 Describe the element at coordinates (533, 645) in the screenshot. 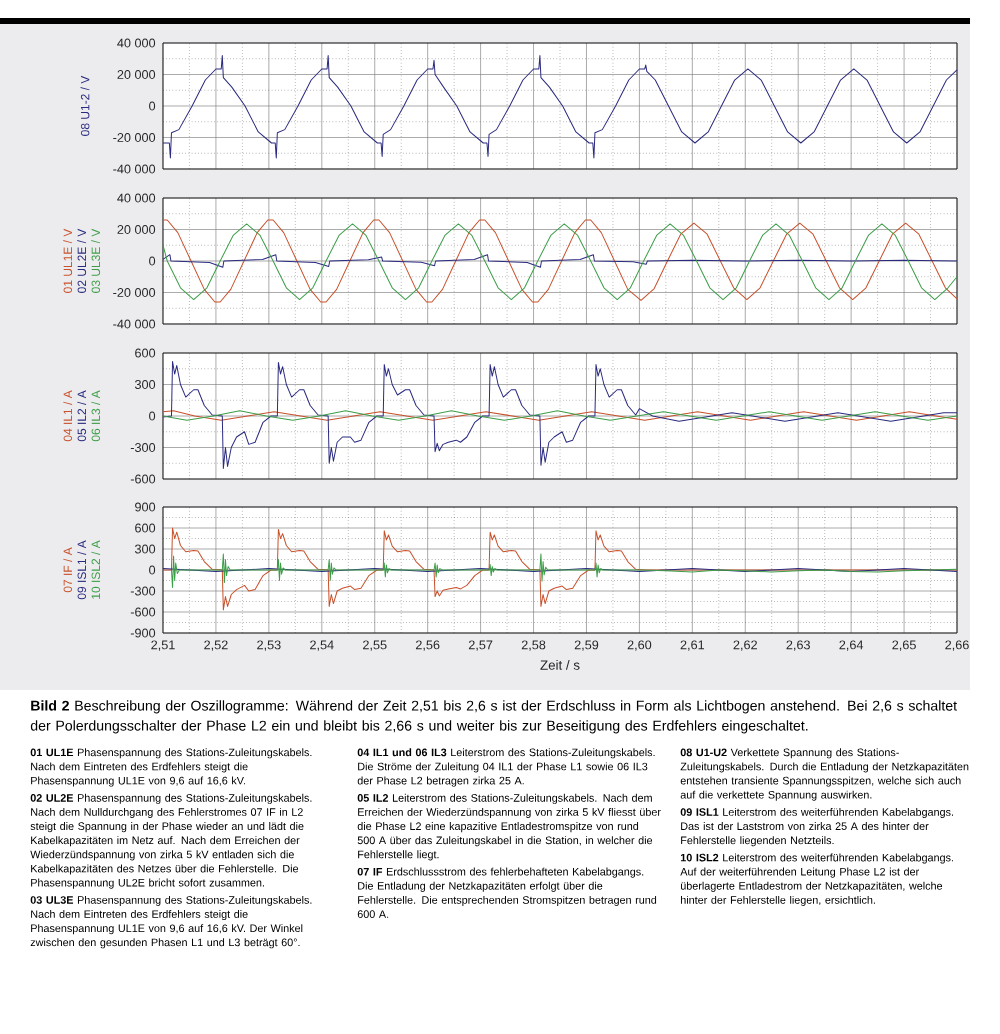

I see `x-tick-label: 2,58` at that location.